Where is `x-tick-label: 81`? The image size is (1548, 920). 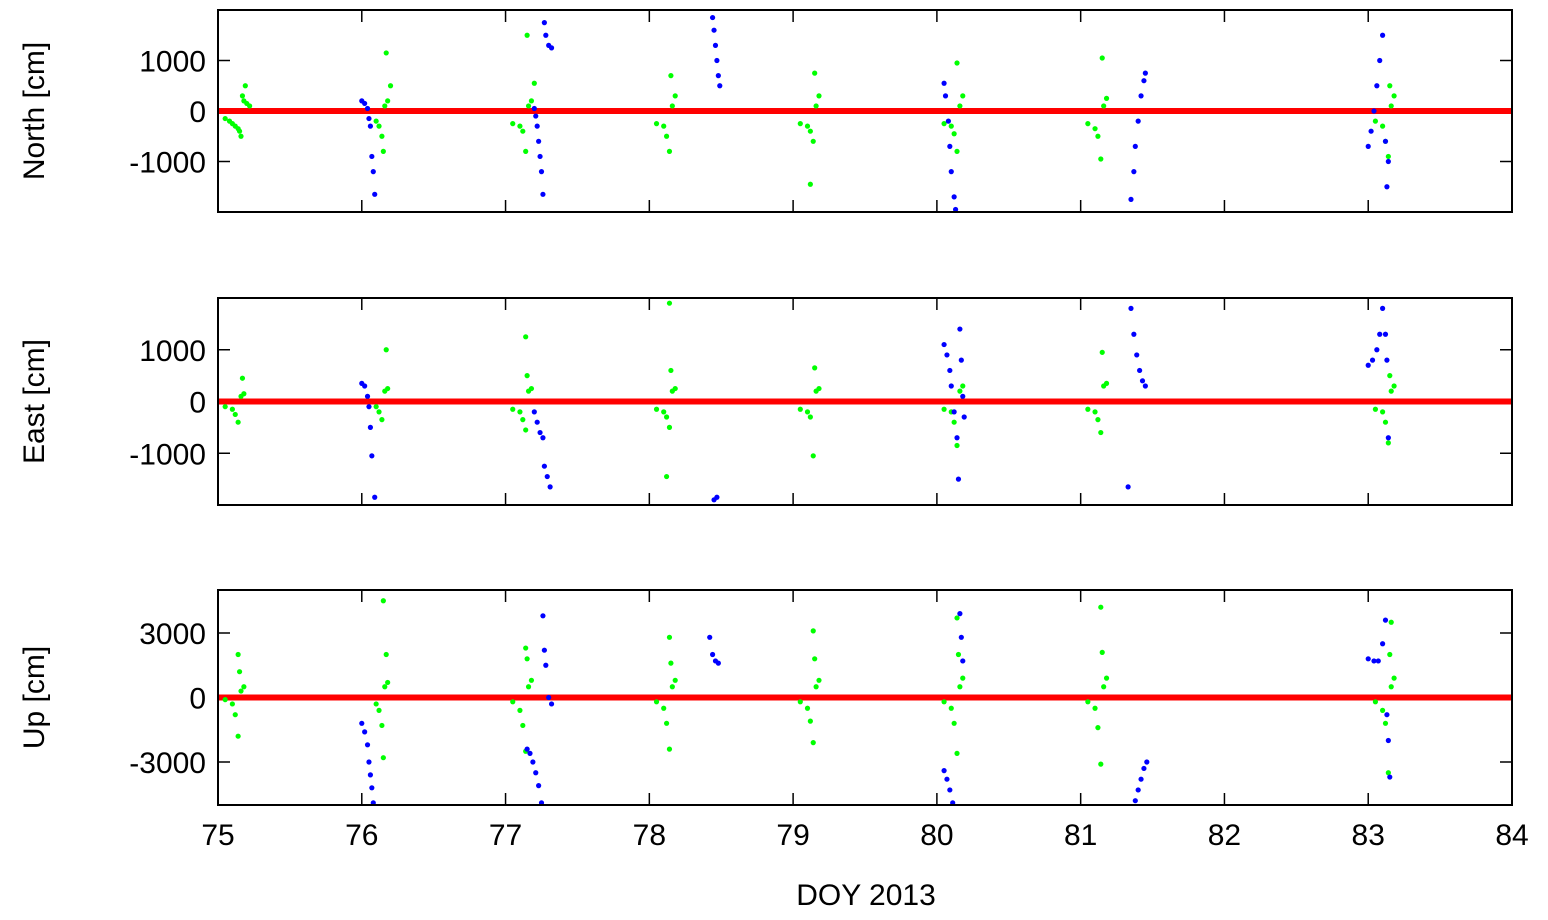 x-tick-label: 81 is located at coordinates (1080, 835).